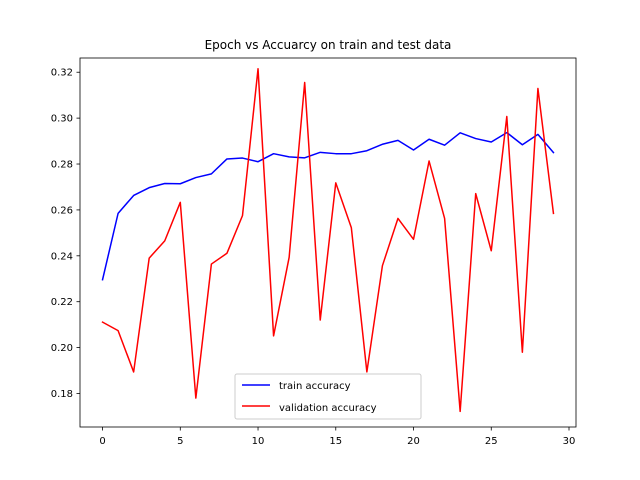 The image size is (640, 480). I want to click on legend-label-train: train accuracy, so click(315, 386).